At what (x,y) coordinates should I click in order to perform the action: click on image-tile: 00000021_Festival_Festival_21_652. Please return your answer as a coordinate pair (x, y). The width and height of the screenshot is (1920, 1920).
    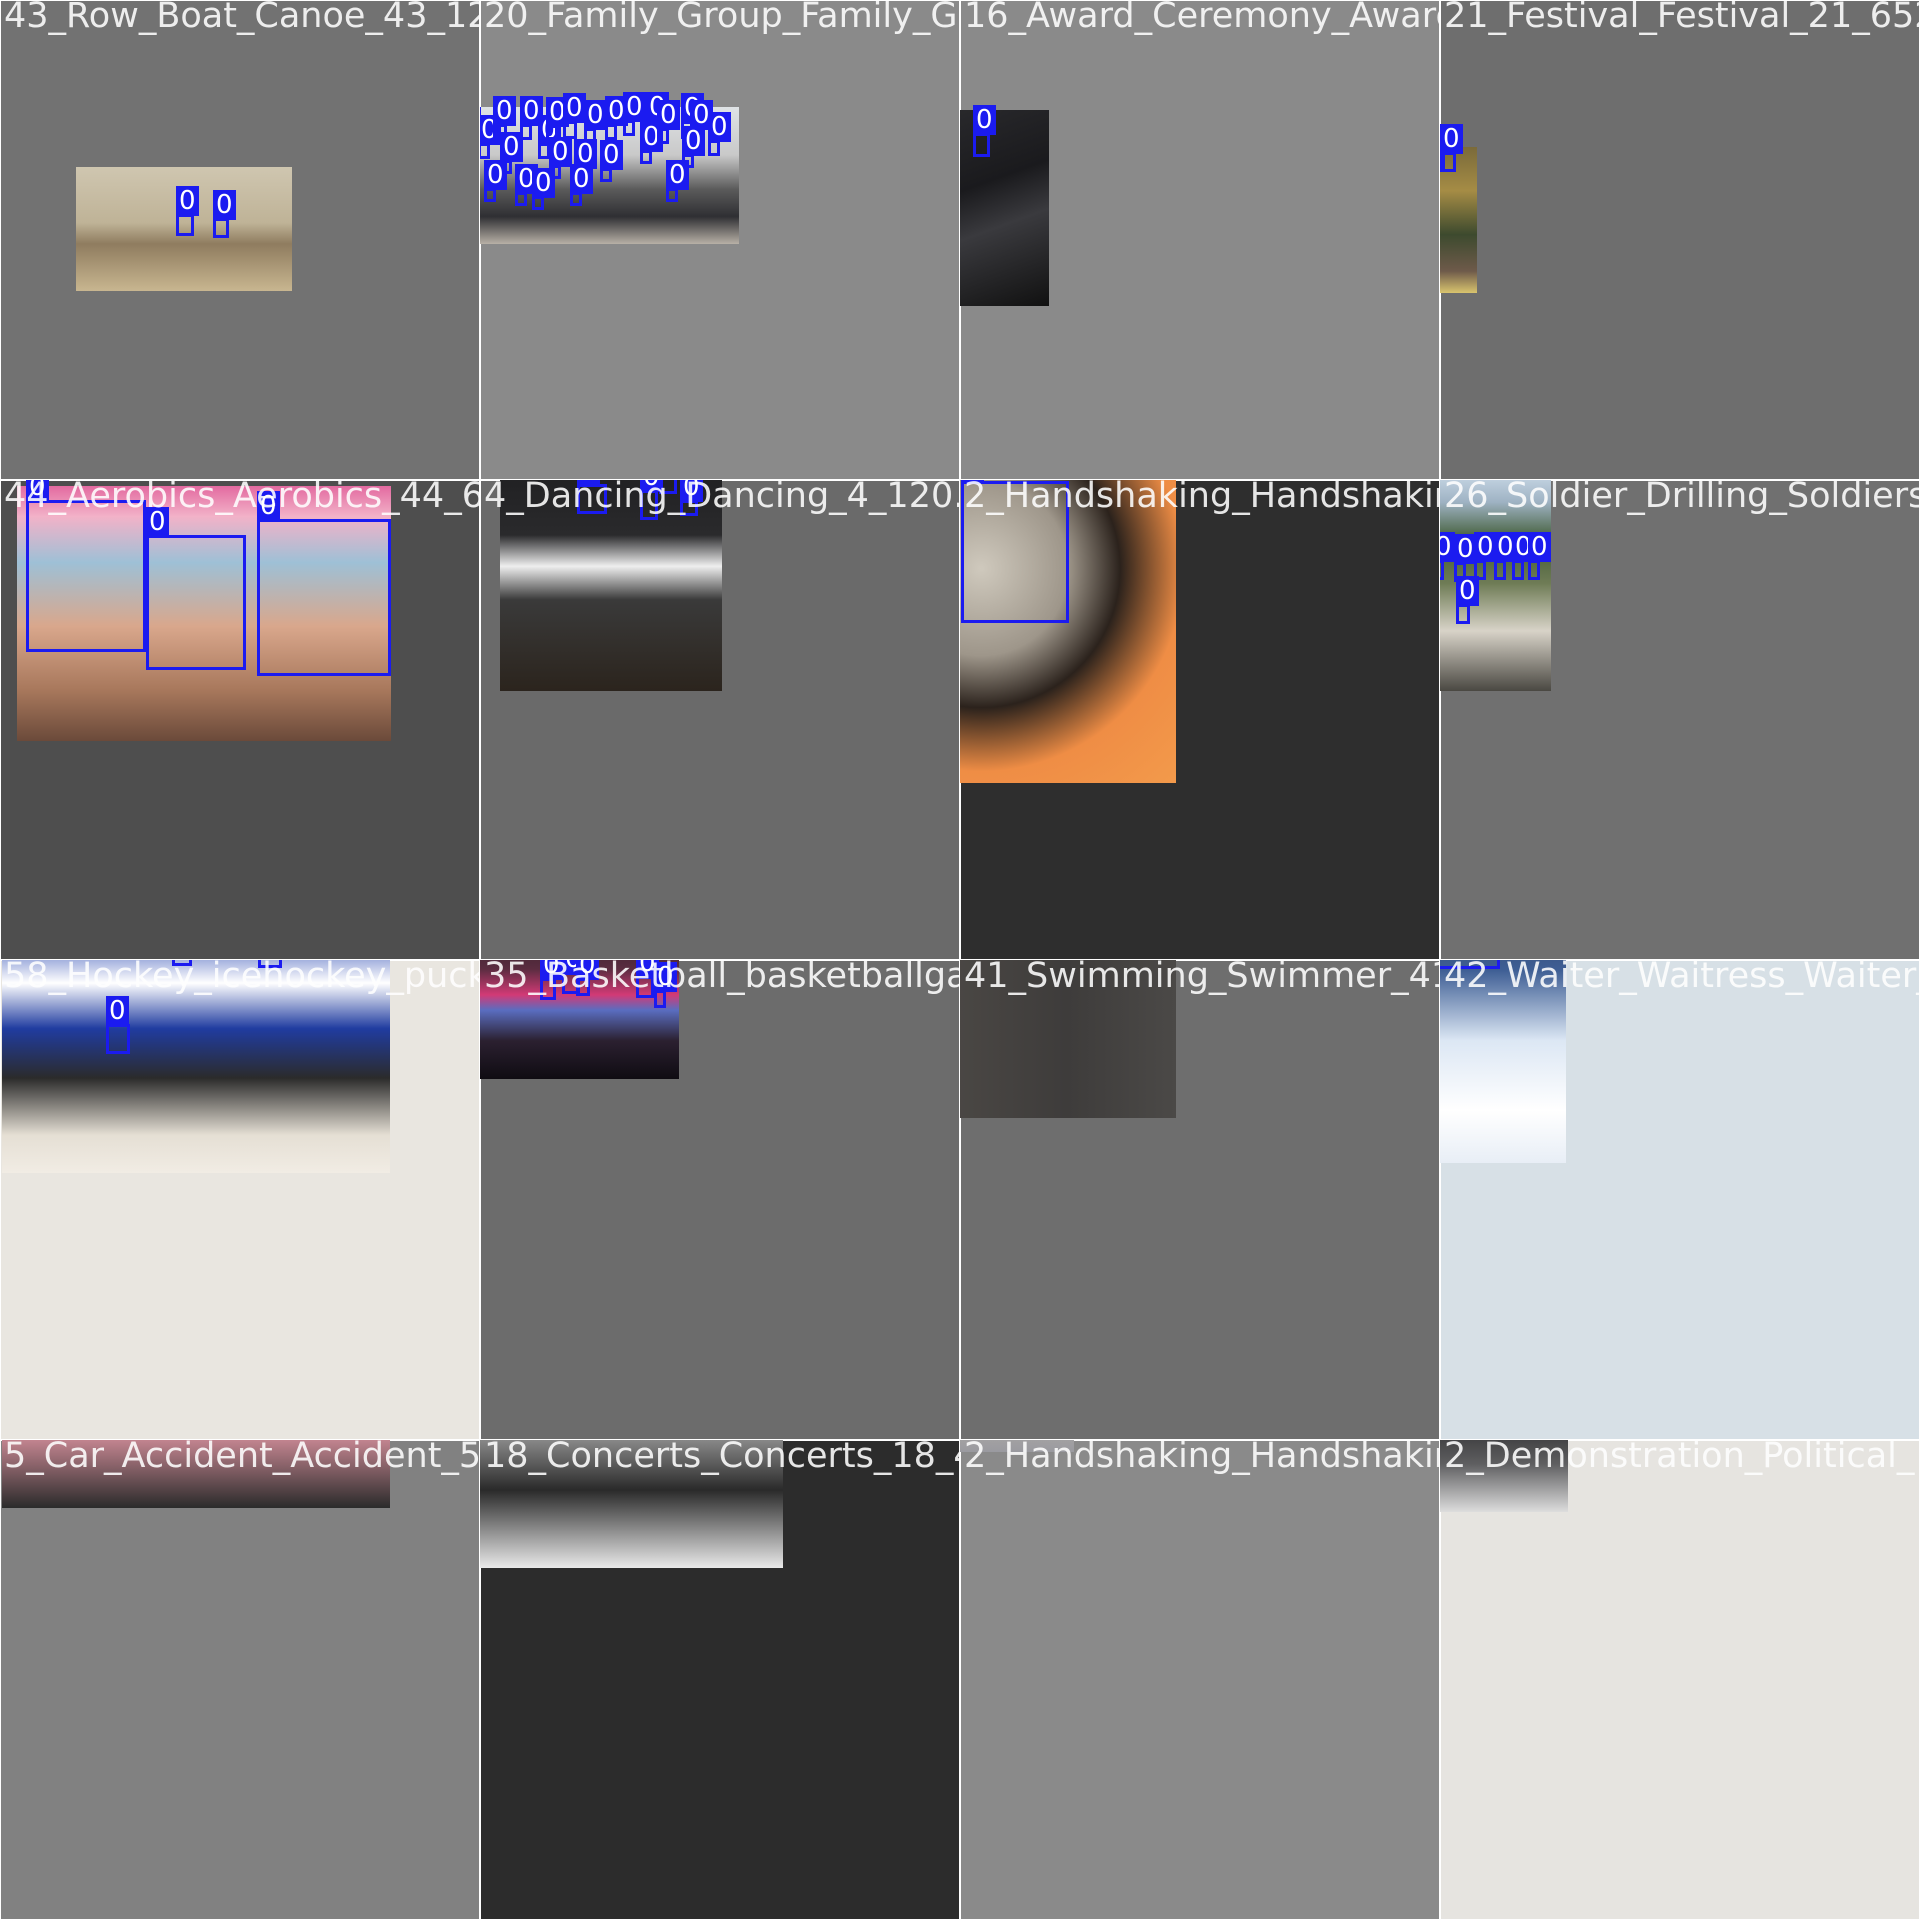
    Looking at the image, I should click on (1680, 240).